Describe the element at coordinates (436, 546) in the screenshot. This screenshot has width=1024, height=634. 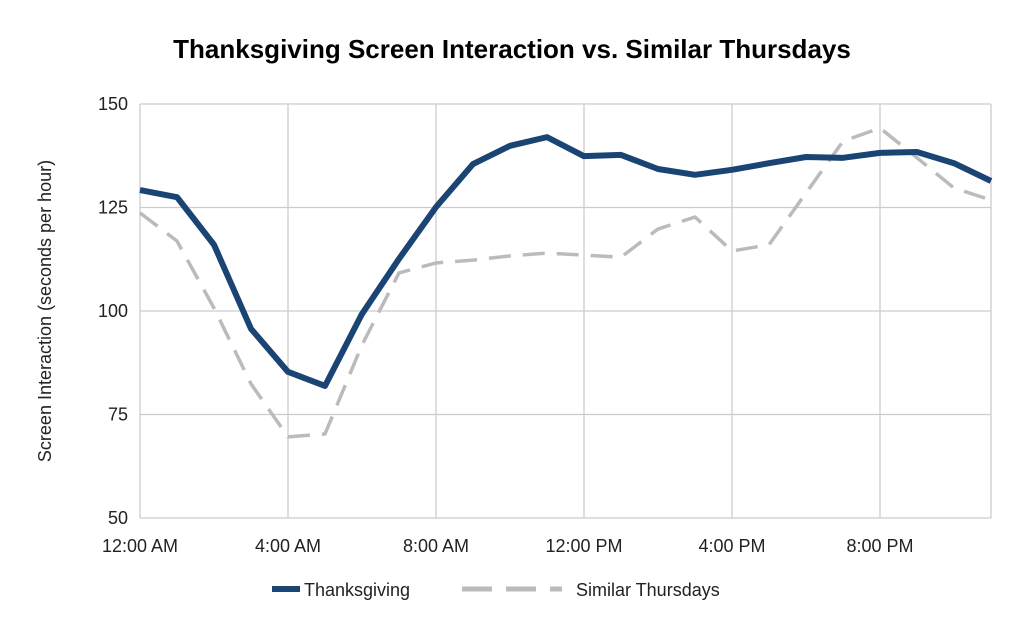
I see `x-tick-label: 8:00 AM` at that location.